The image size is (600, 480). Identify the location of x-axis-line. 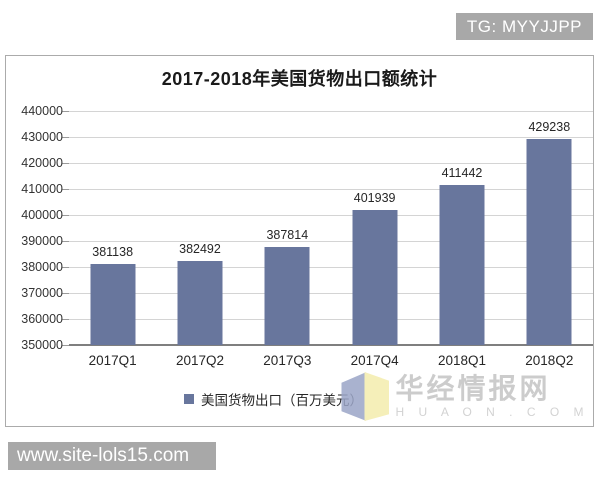
(331, 345).